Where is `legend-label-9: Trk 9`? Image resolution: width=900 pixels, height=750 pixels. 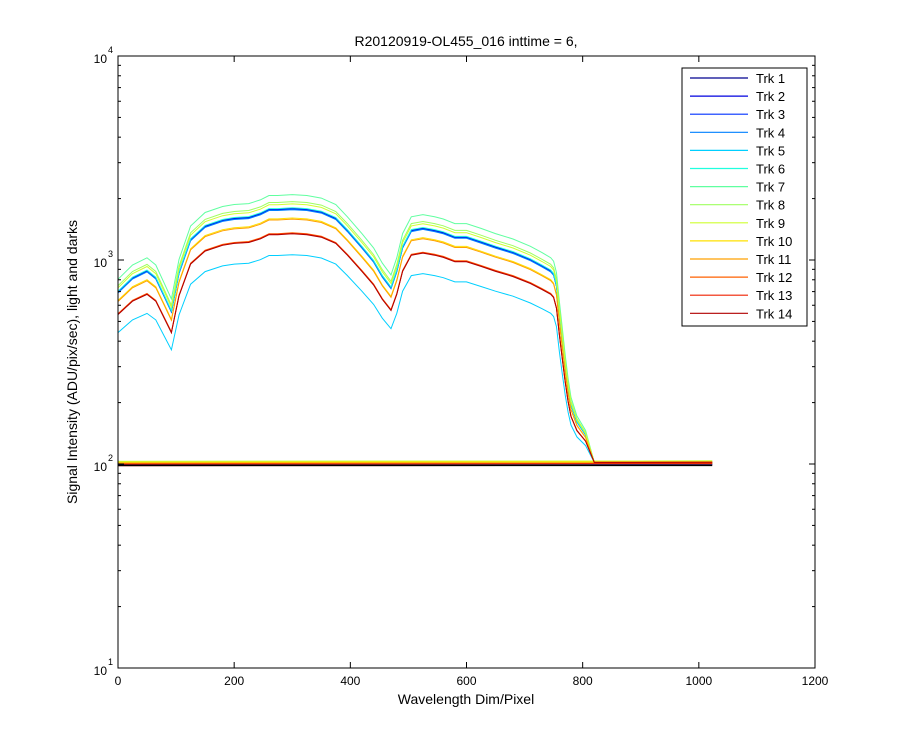 legend-label-9: Trk 9 is located at coordinates (770, 223).